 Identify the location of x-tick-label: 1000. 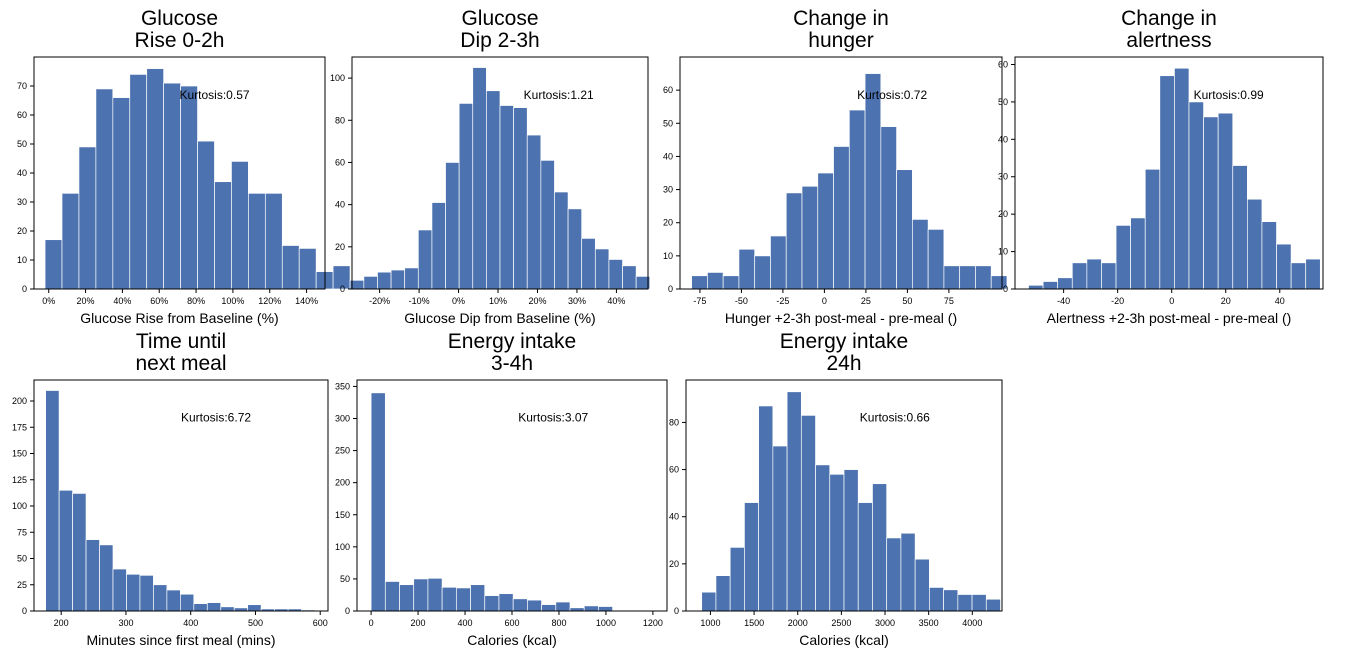
(710, 623).